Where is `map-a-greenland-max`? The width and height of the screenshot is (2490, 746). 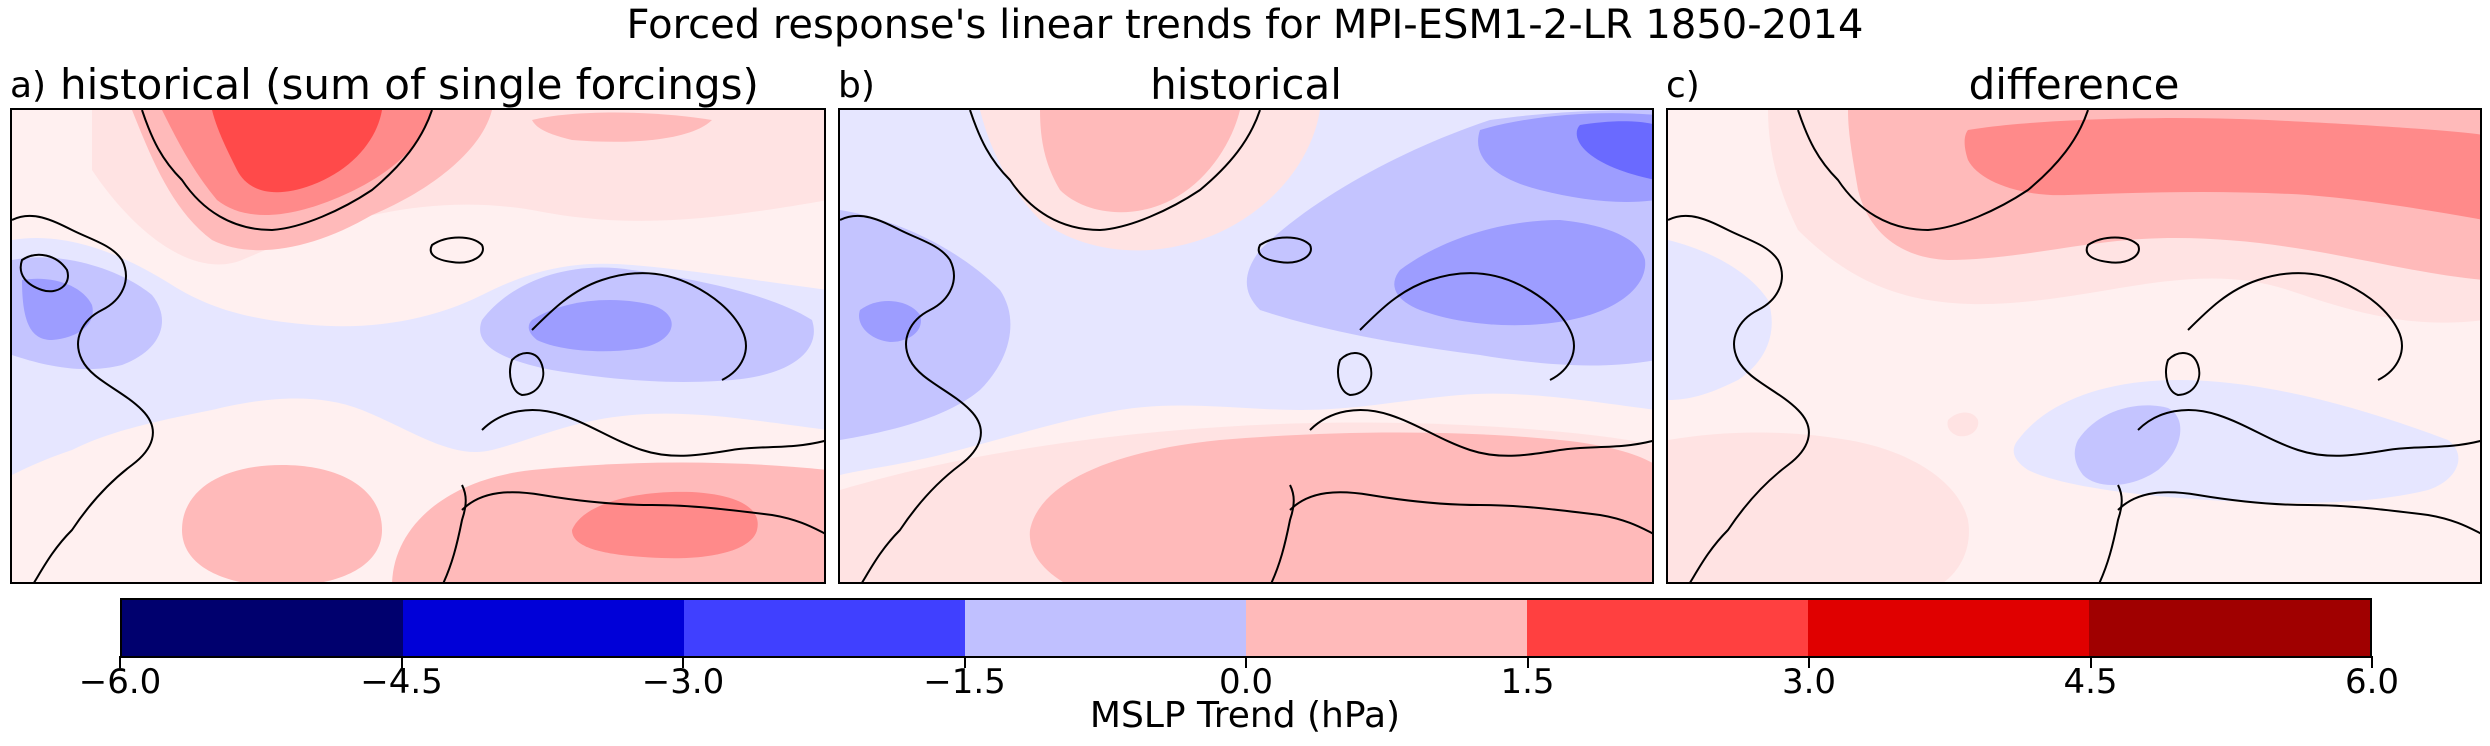 map-a-greenland-max is located at coordinates (297, 151).